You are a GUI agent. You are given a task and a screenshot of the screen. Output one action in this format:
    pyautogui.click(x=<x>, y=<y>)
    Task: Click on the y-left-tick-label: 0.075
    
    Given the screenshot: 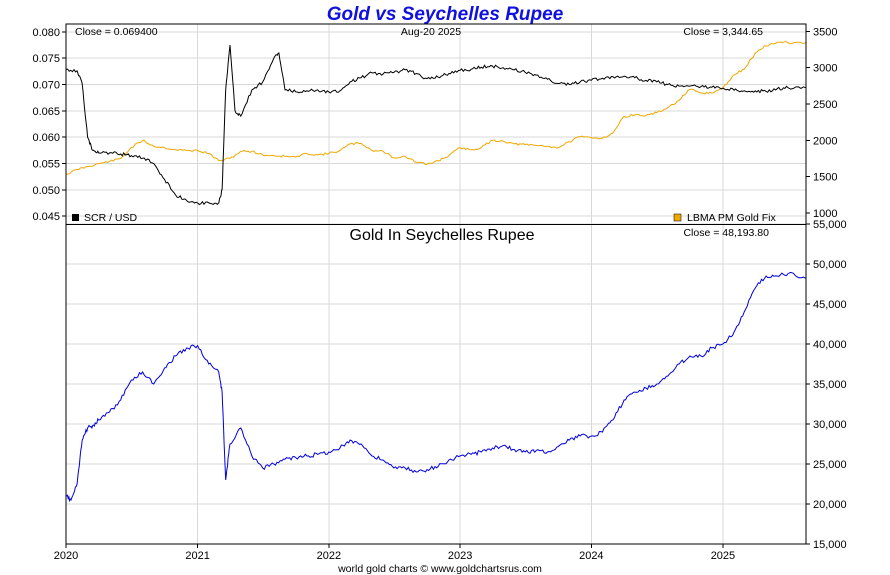 What is the action you would take?
    pyautogui.click(x=46, y=59)
    